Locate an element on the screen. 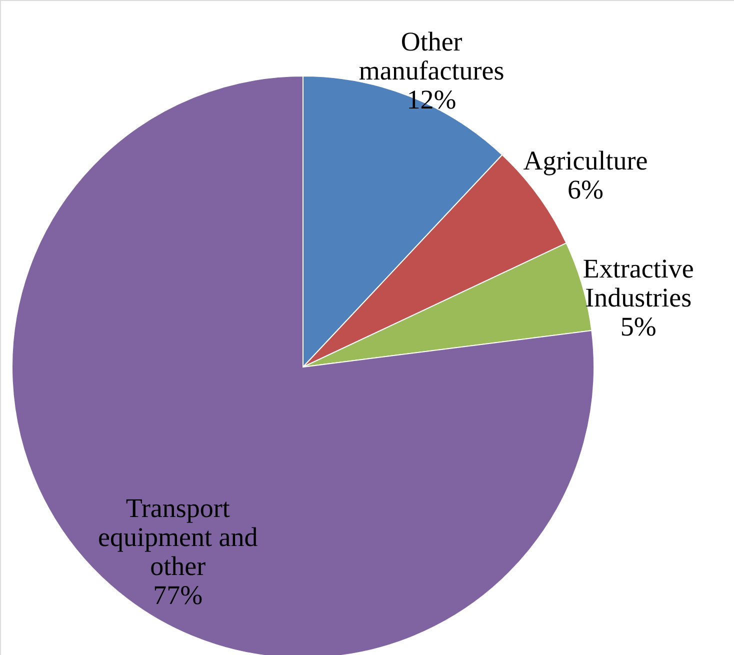 This screenshot has height=655, width=734. slice-label: Extractive Industries is located at coordinates (638, 283).